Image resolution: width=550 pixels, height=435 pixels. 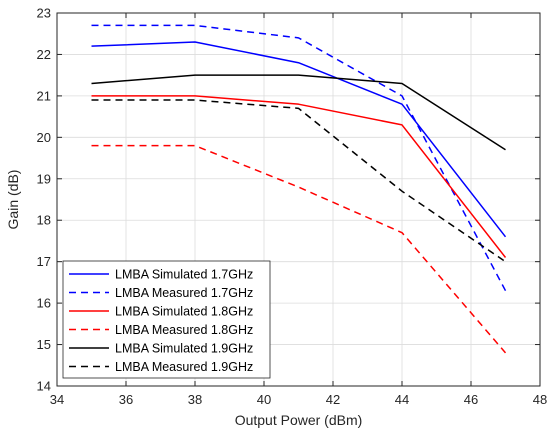 What do you see at coordinates (44, 95) in the screenshot?
I see `y-tick-label: 21` at bounding box center [44, 95].